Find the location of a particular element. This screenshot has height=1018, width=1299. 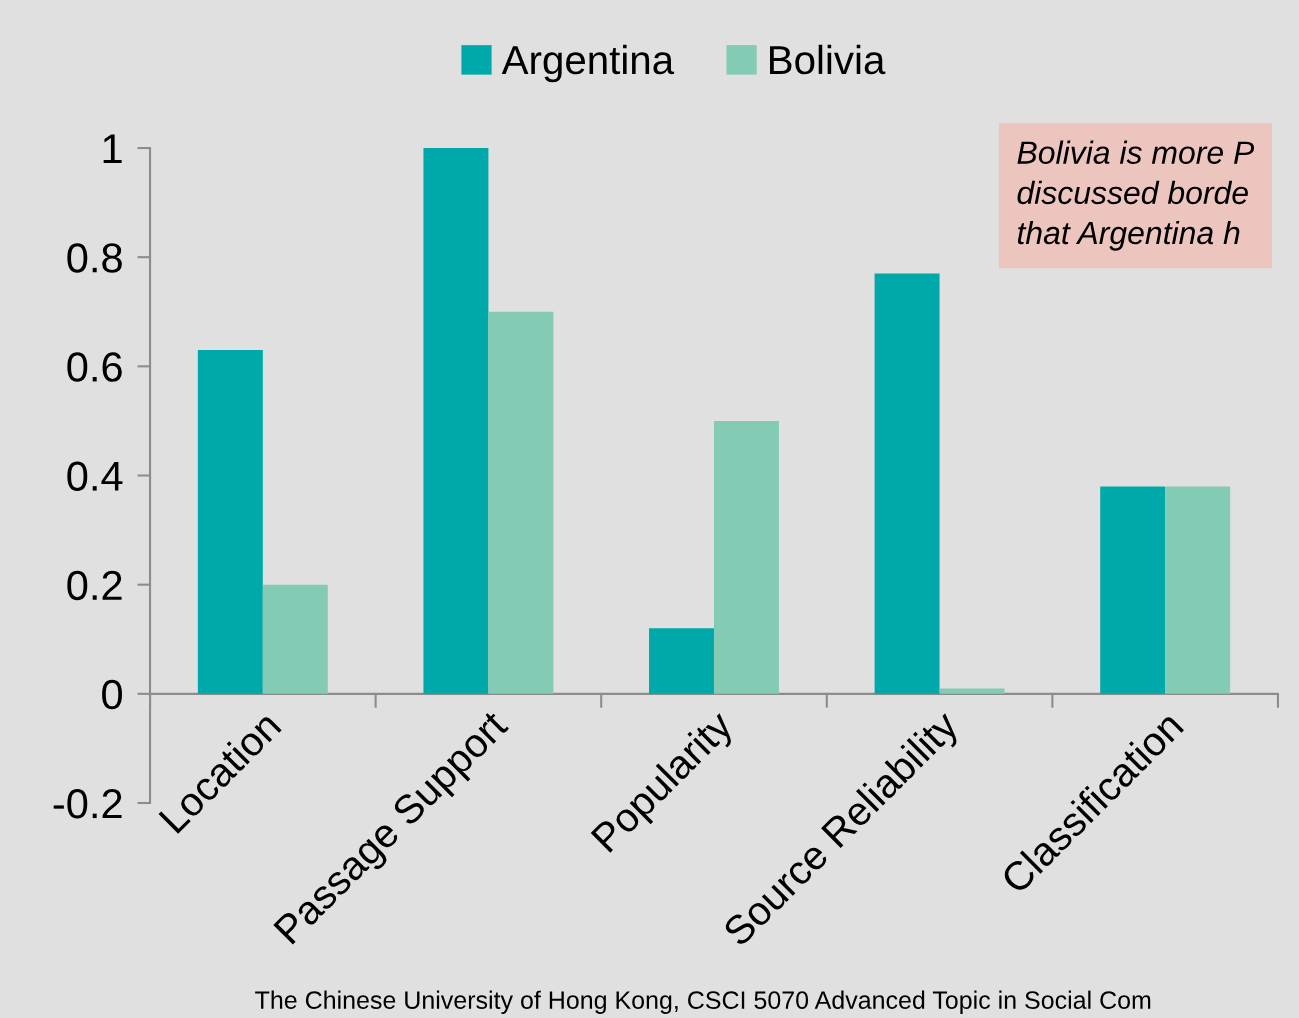

y-tick-label: -0.2 is located at coordinates (87, 804).